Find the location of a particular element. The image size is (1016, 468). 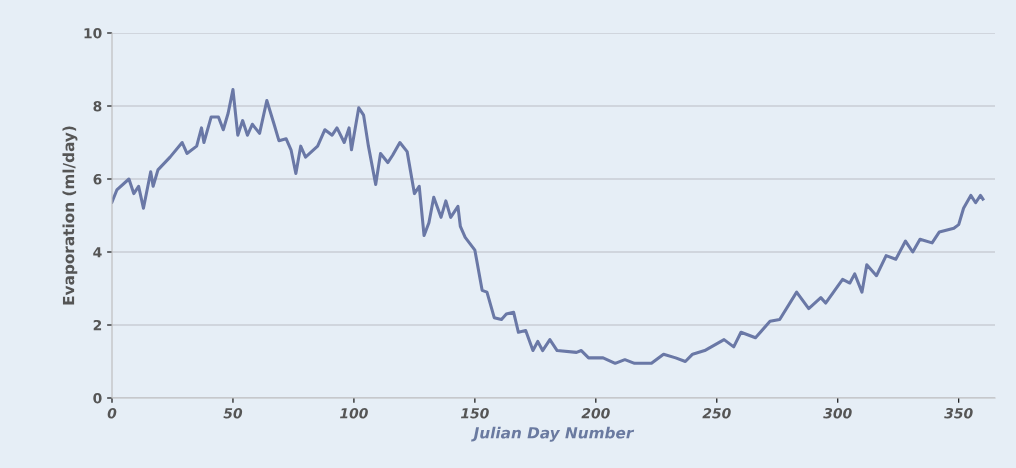

y-tick-label: 6 is located at coordinates (97, 179).